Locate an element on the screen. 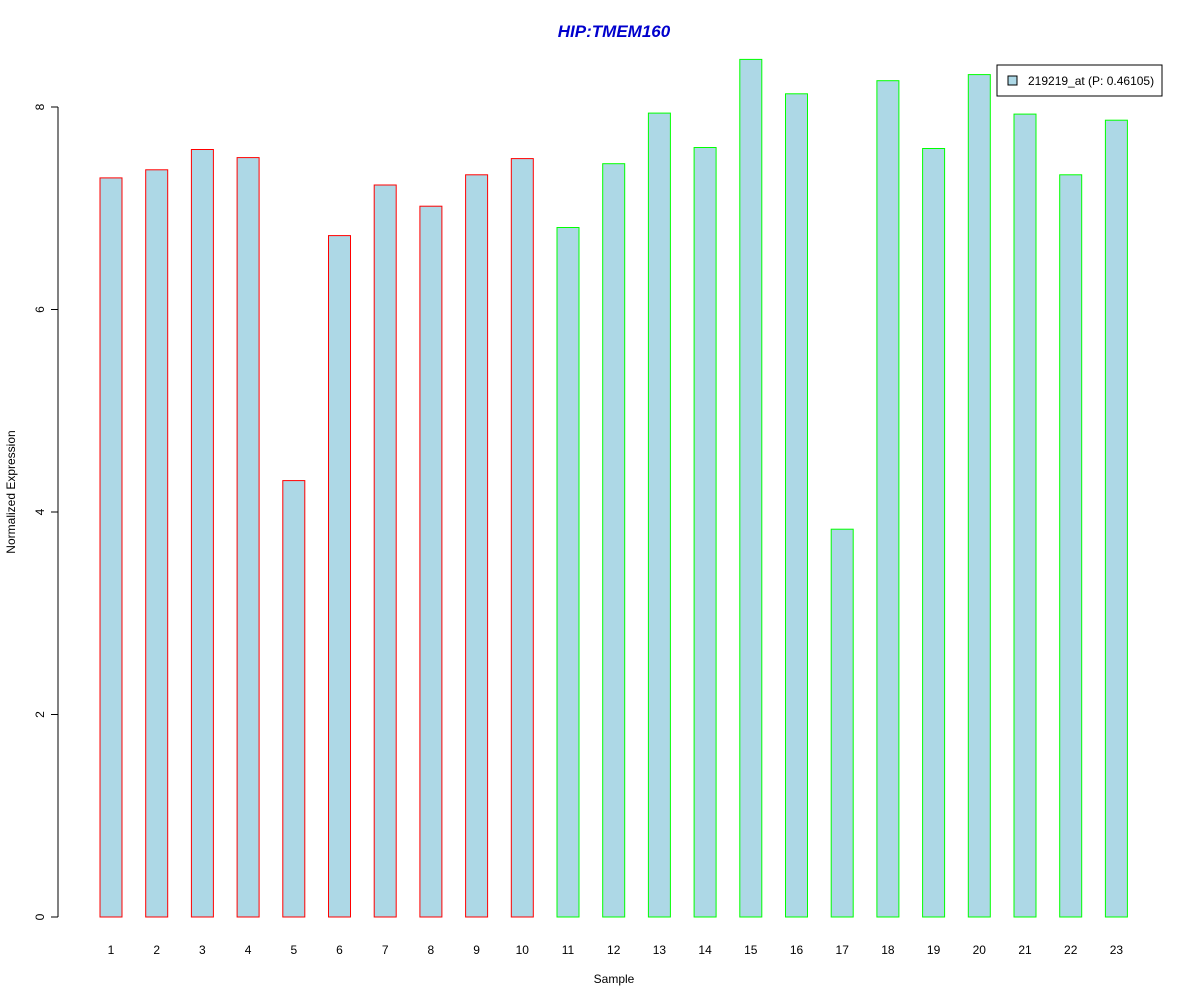 This screenshot has width=1200, height=1000. x-tick-label: 6 is located at coordinates (339, 950).